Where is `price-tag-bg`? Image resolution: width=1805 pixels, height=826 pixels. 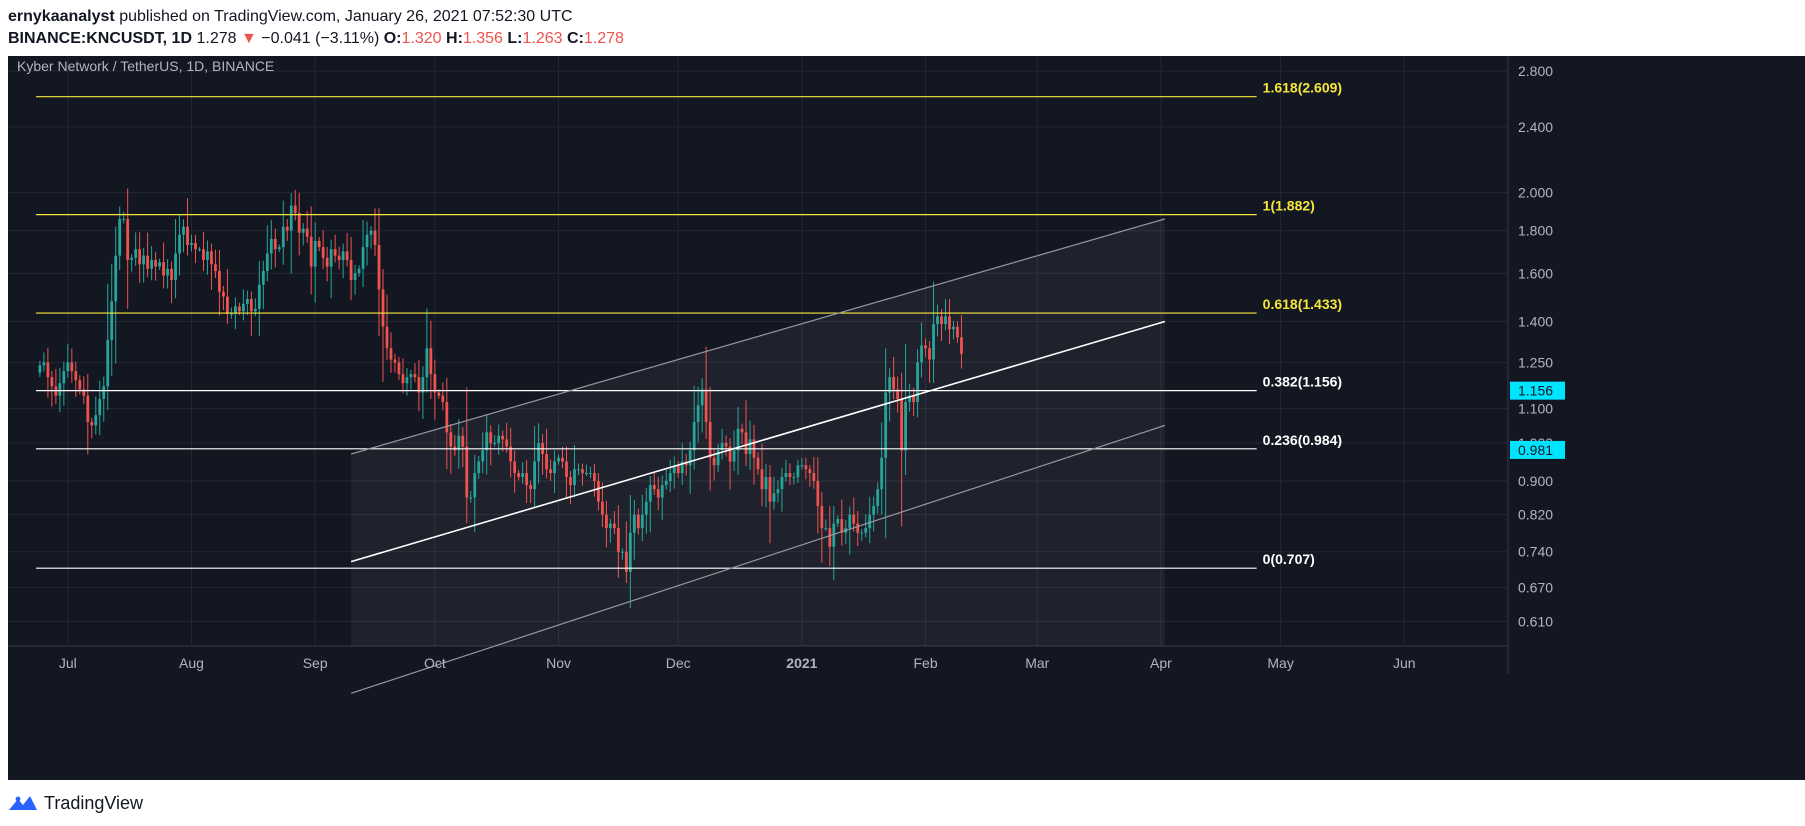 price-tag-bg is located at coordinates (1537, 390).